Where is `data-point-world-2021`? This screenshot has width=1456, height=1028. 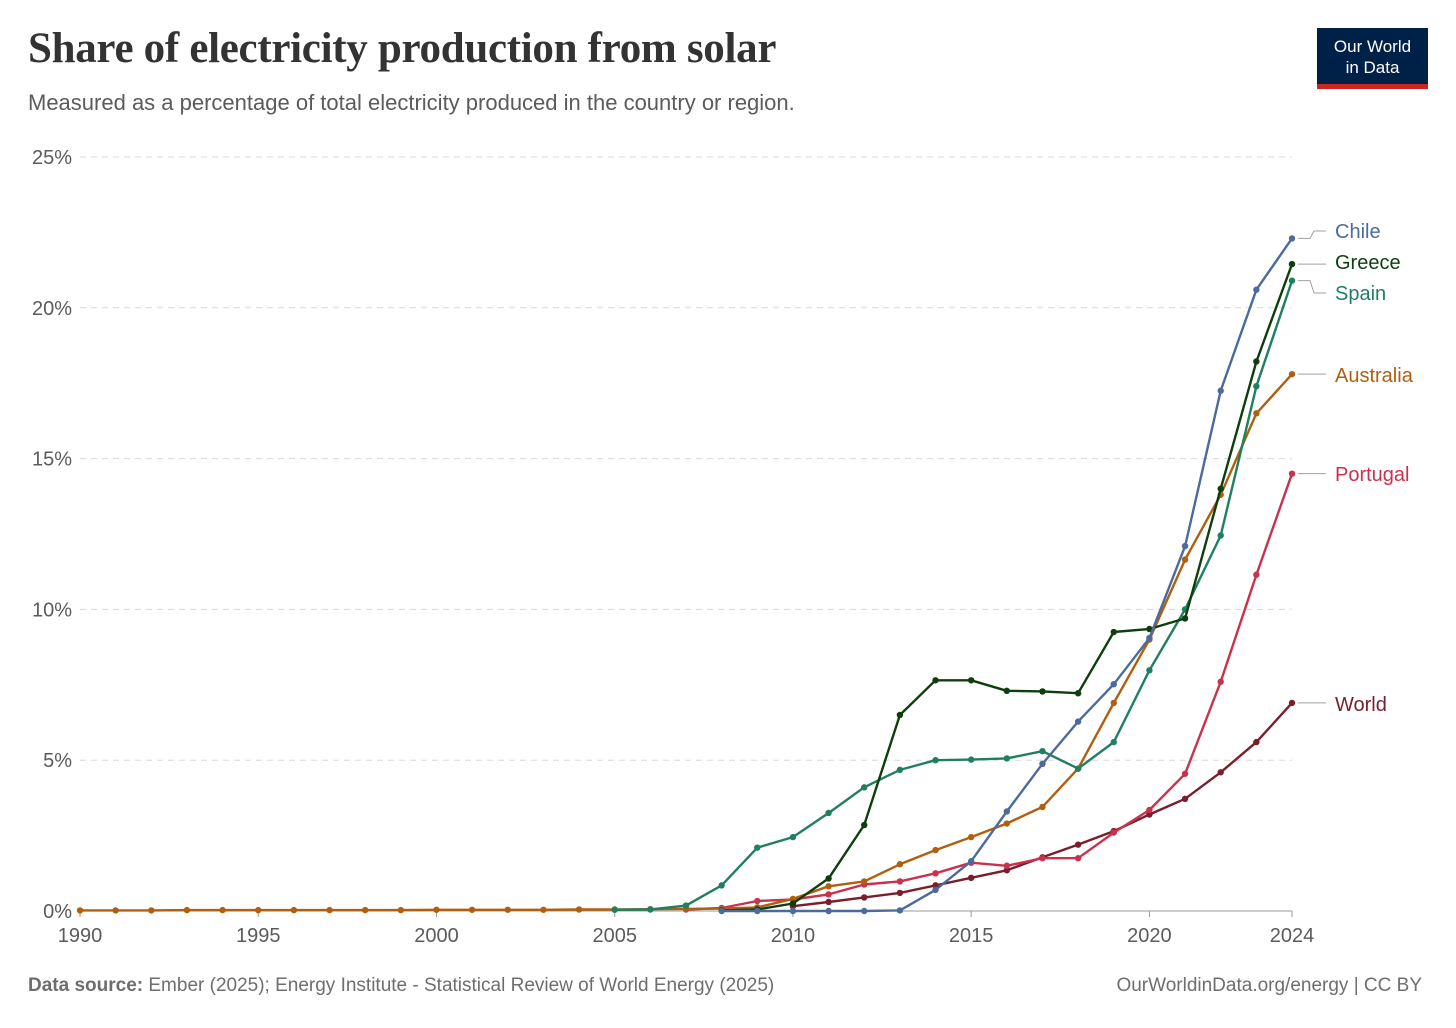
data-point-world-2021 is located at coordinates (1185, 799).